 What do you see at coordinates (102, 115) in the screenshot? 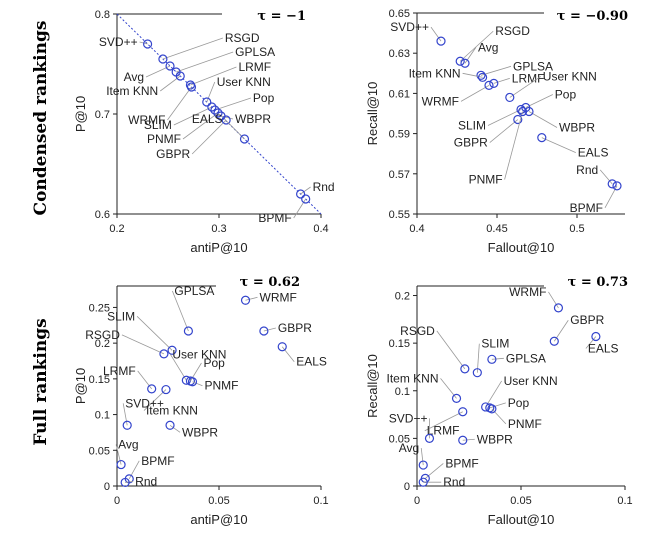
I see `y-tick-label: 0.7` at bounding box center [102, 115].